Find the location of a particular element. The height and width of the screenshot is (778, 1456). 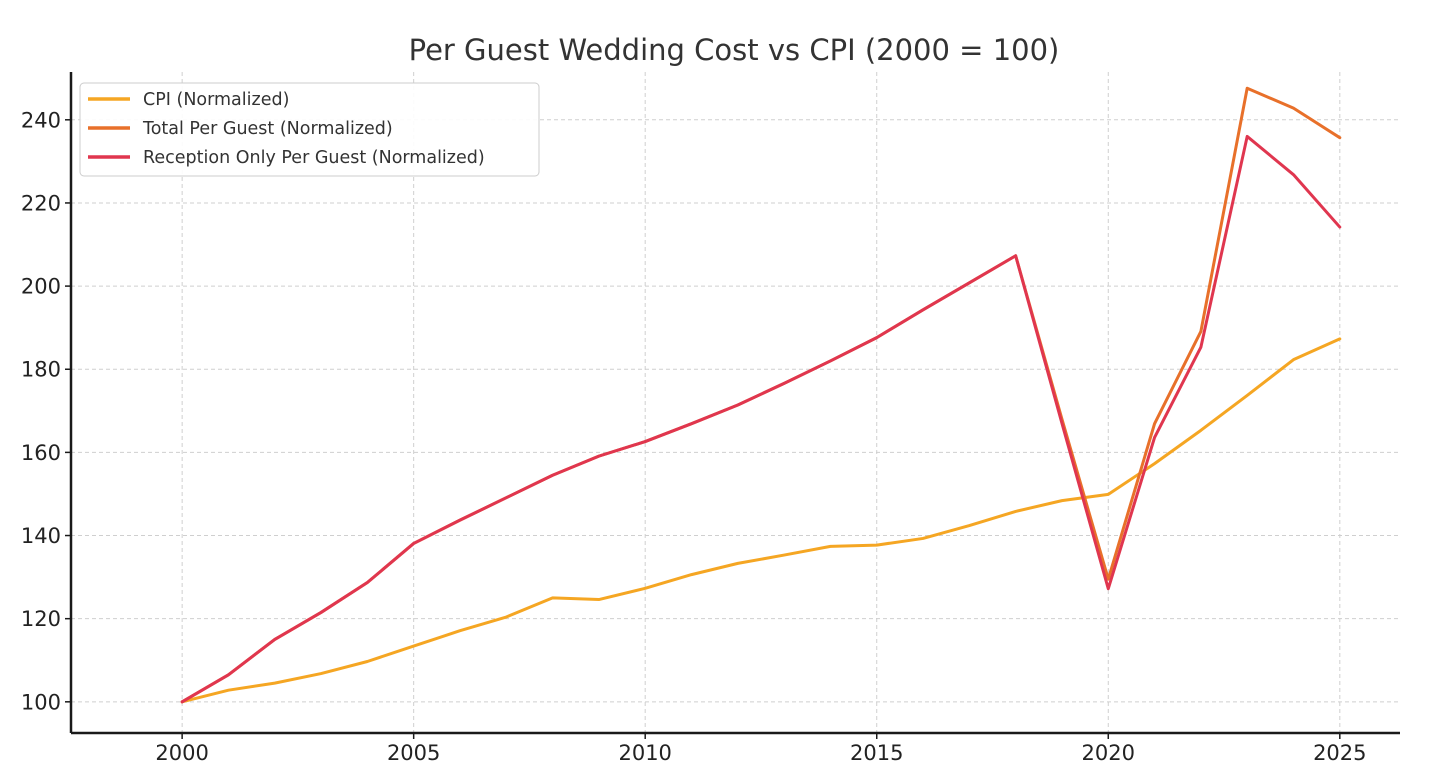

legend-box is located at coordinates (309, 129).